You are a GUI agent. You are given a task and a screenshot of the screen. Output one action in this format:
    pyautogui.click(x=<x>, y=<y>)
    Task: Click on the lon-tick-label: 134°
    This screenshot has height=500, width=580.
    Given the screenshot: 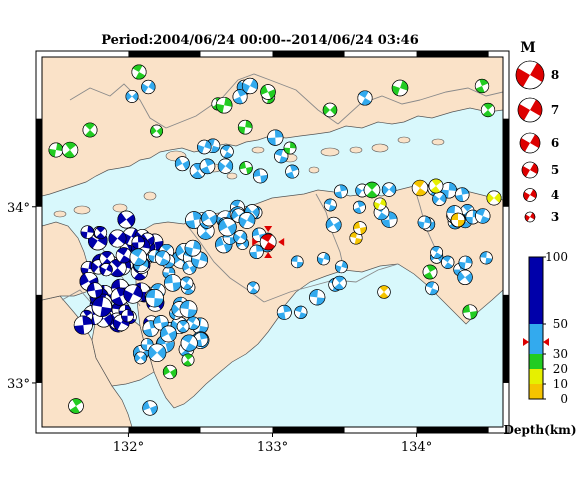 What is the action you would take?
    pyautogui.click(x=416, y=447)
    